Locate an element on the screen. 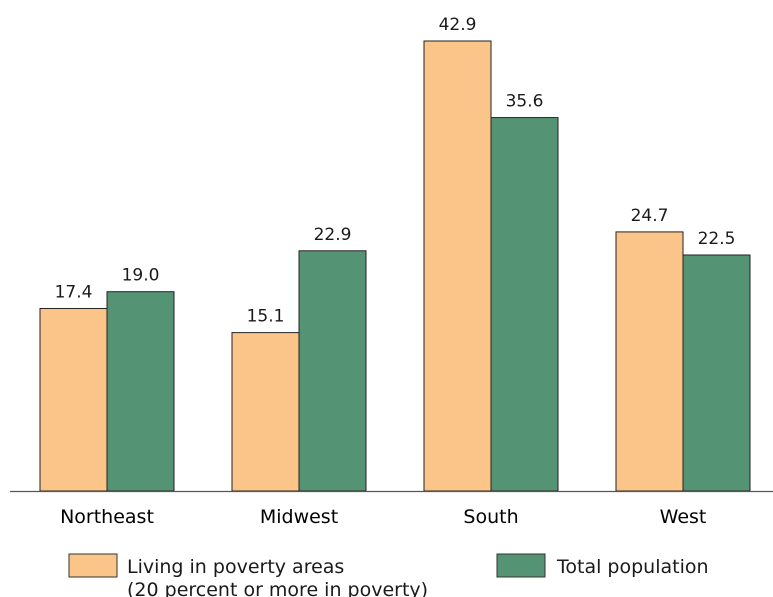 The height and width of the screenshot is (597, 773). category-labels-group: Northeast Midwest South West is located at coordinates (383, 517).